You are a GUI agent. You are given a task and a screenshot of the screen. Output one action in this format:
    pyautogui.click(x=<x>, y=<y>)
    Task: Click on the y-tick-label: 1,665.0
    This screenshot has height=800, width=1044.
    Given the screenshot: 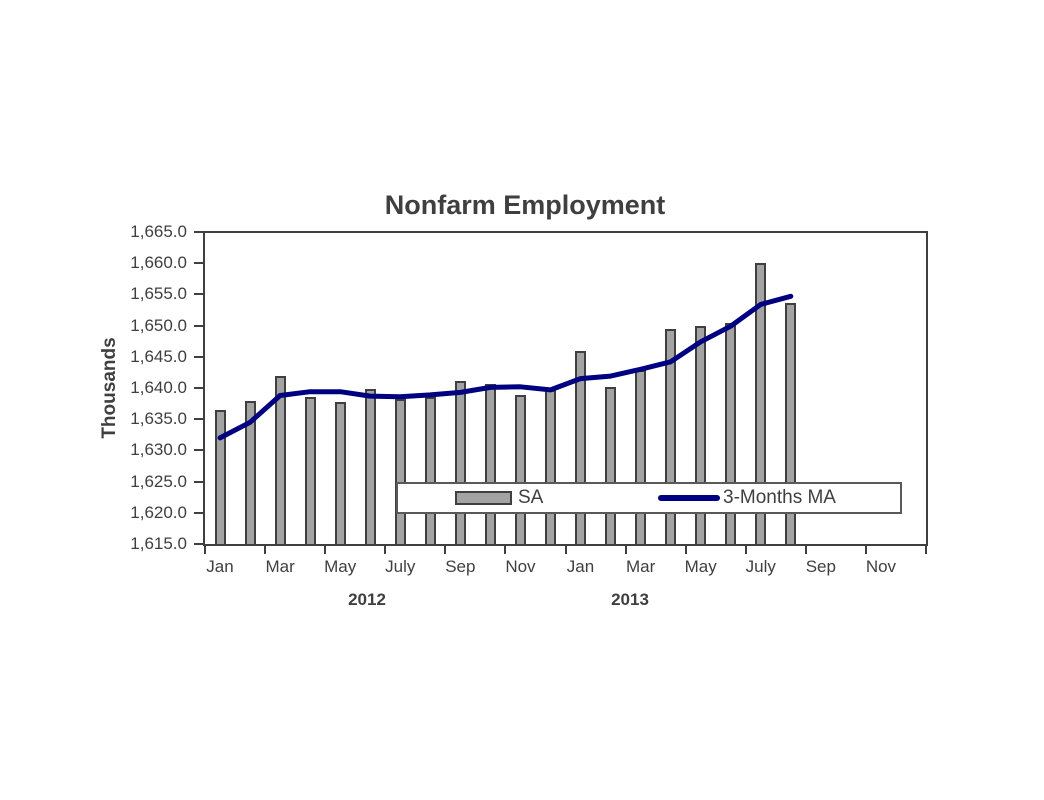 What is the action you would take?
    pyautogui.click(x=158, y=231)
    